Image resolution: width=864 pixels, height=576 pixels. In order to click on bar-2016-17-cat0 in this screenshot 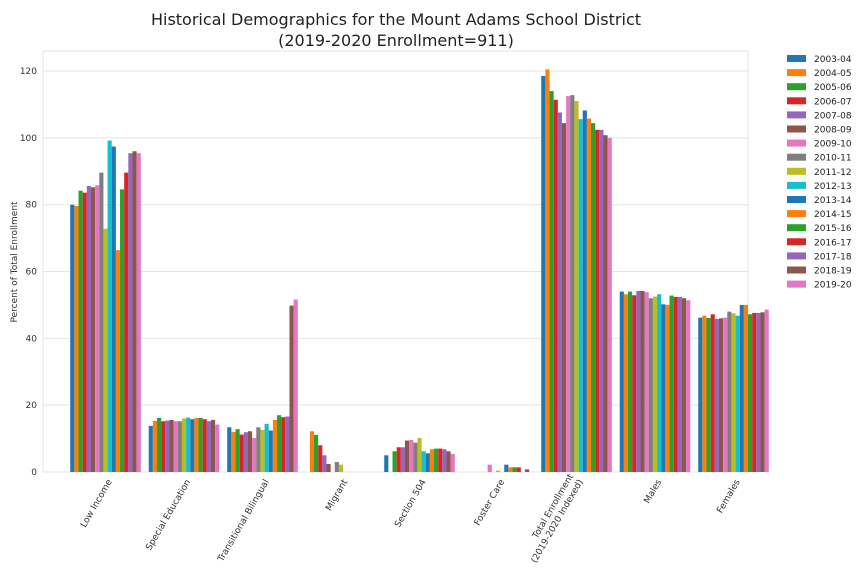, I will do `click(126, 322)`.